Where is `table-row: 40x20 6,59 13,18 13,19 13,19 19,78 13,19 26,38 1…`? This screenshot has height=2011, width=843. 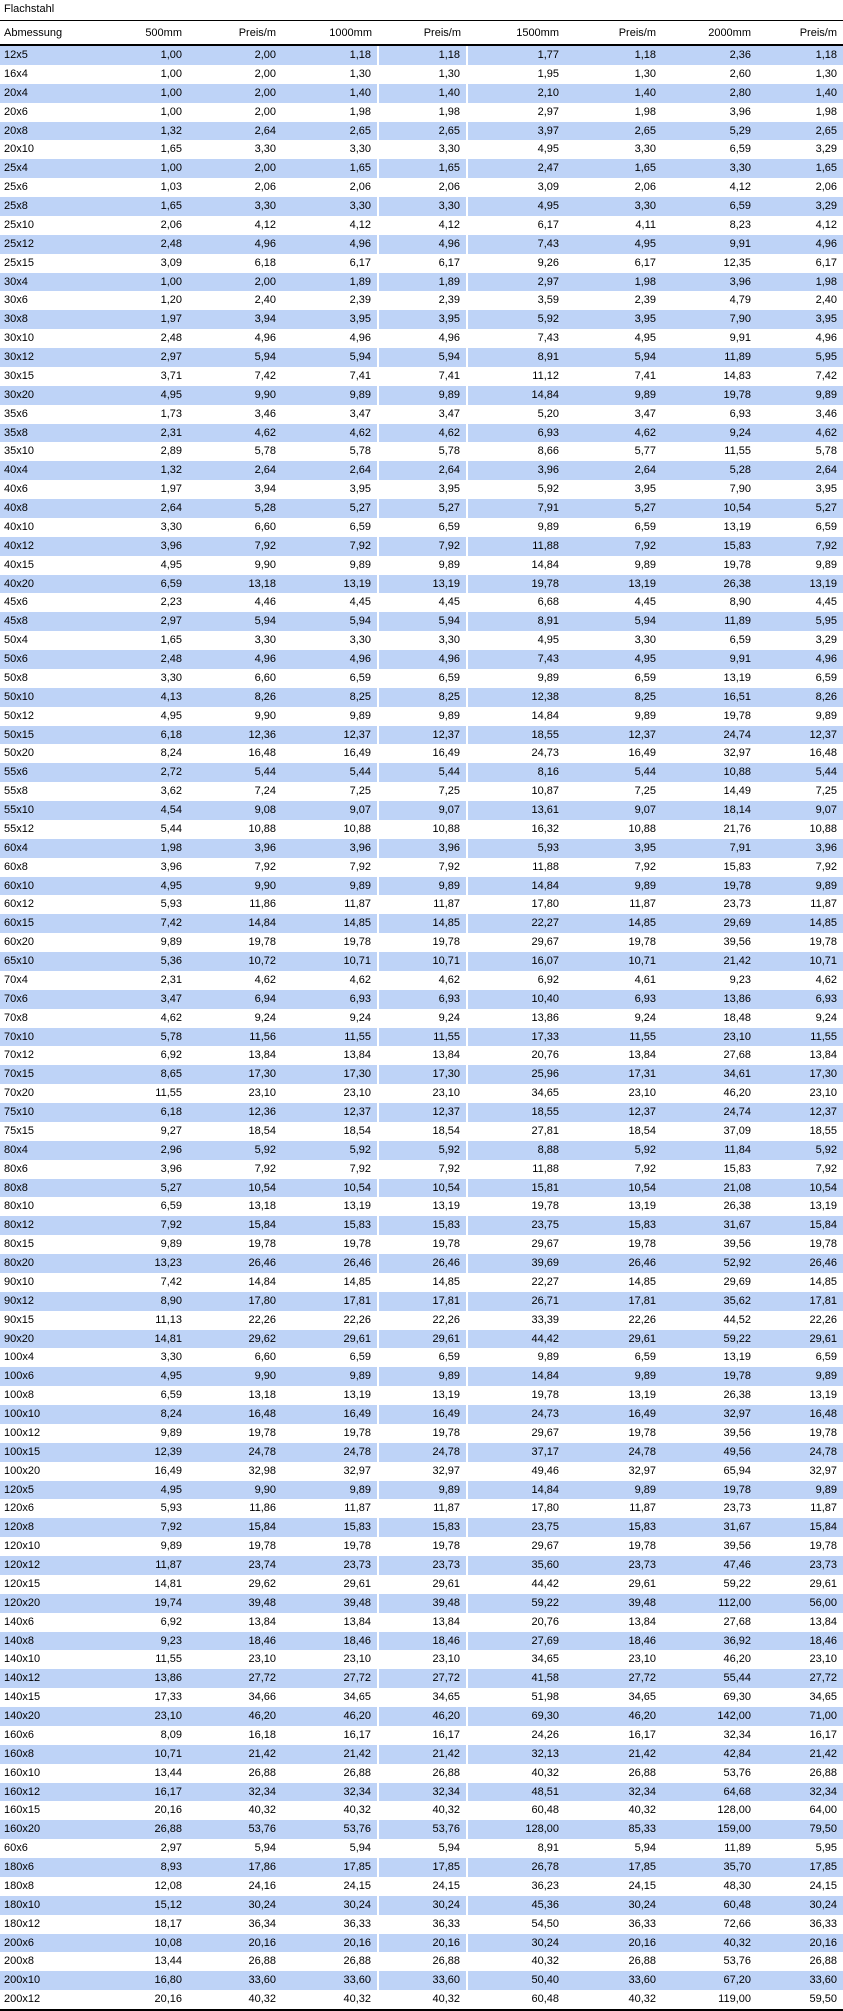 table-row: 40x20 6,59 13,18 13,19 13,19 19,78 13,19 26,38 1… is located at coordinates (421, 584).